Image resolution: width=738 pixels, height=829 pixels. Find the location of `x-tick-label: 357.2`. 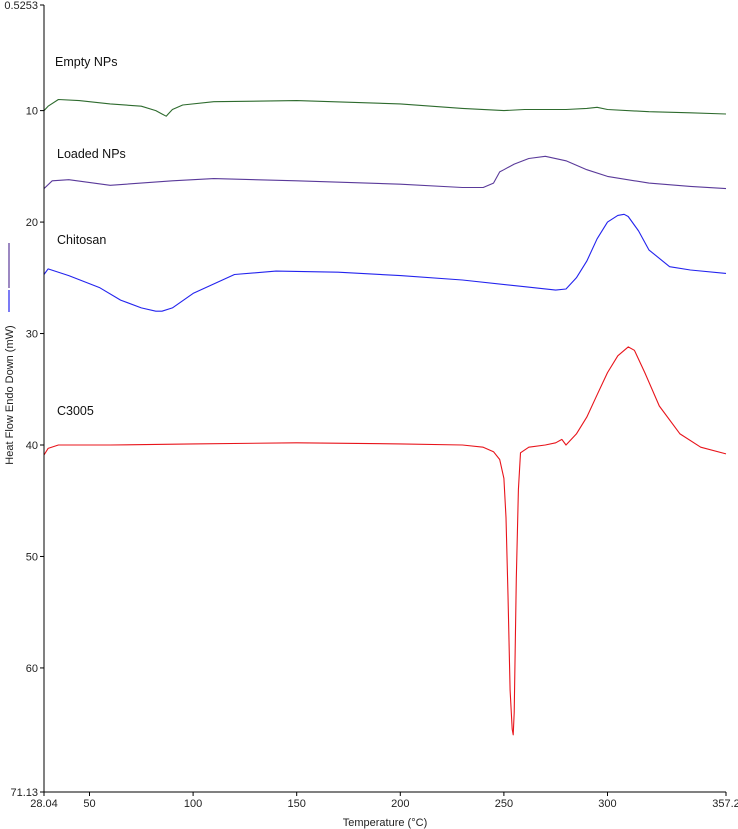

x-tick-label: 357.2 is located at coordinates (725, 804).